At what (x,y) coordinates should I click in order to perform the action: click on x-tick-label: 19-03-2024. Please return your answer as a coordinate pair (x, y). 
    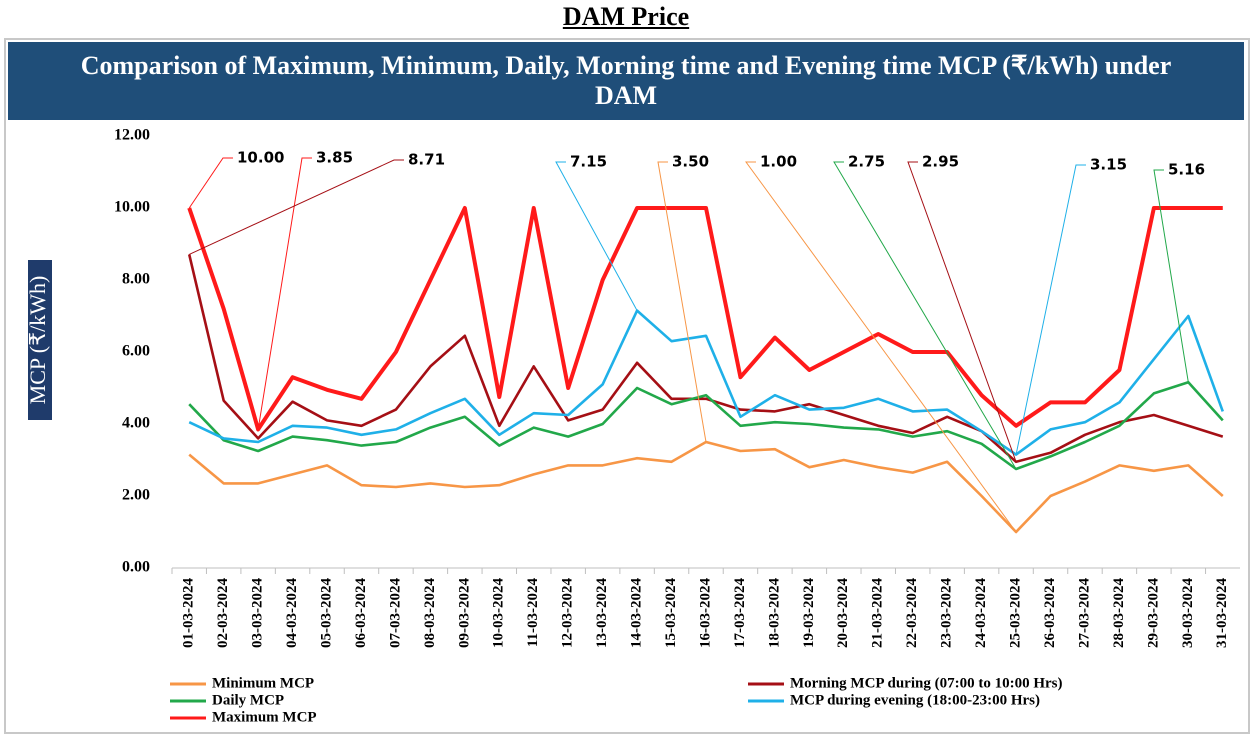
    Looking at the image, I should click on (809, 613).